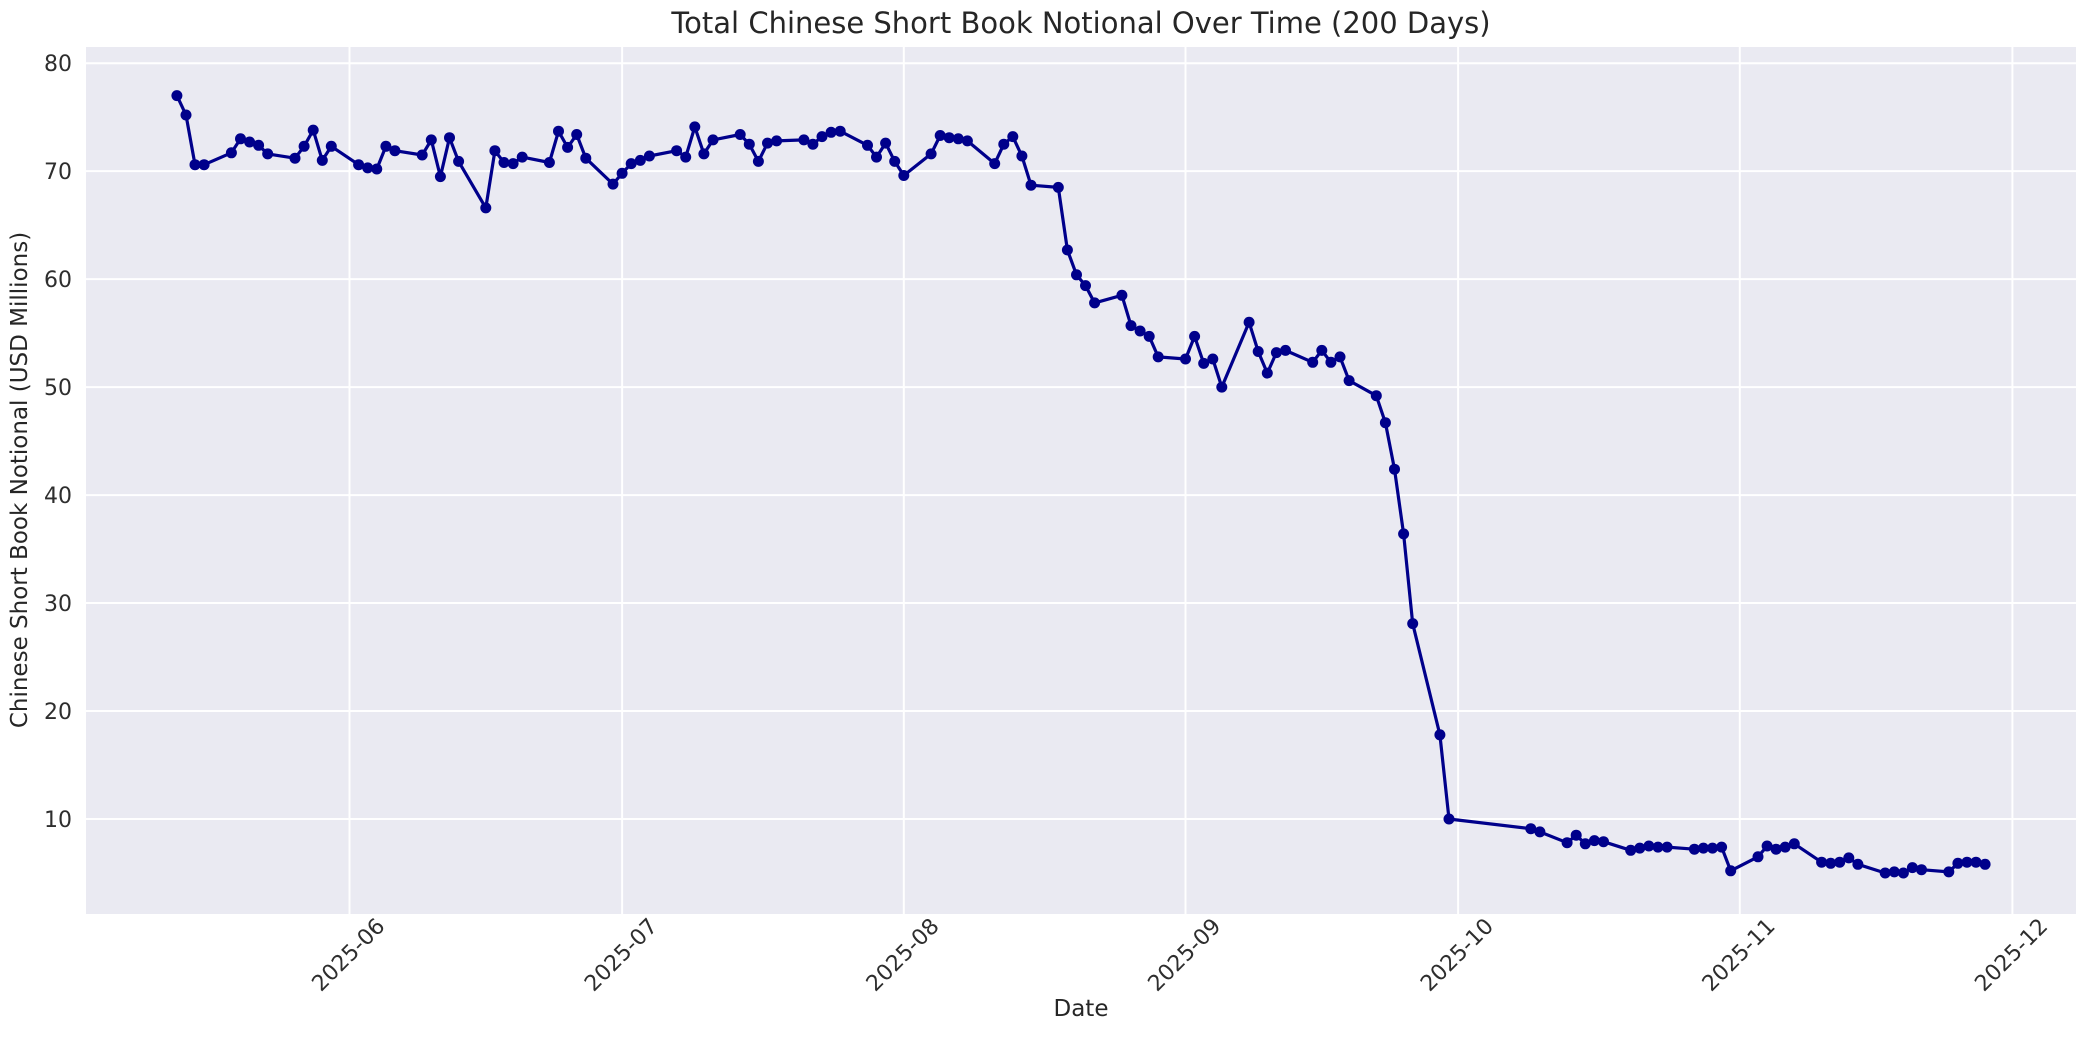  Describe the element at coordinates (58, 712) in the screenshot. I see `y-tick-label: 20` at that location.